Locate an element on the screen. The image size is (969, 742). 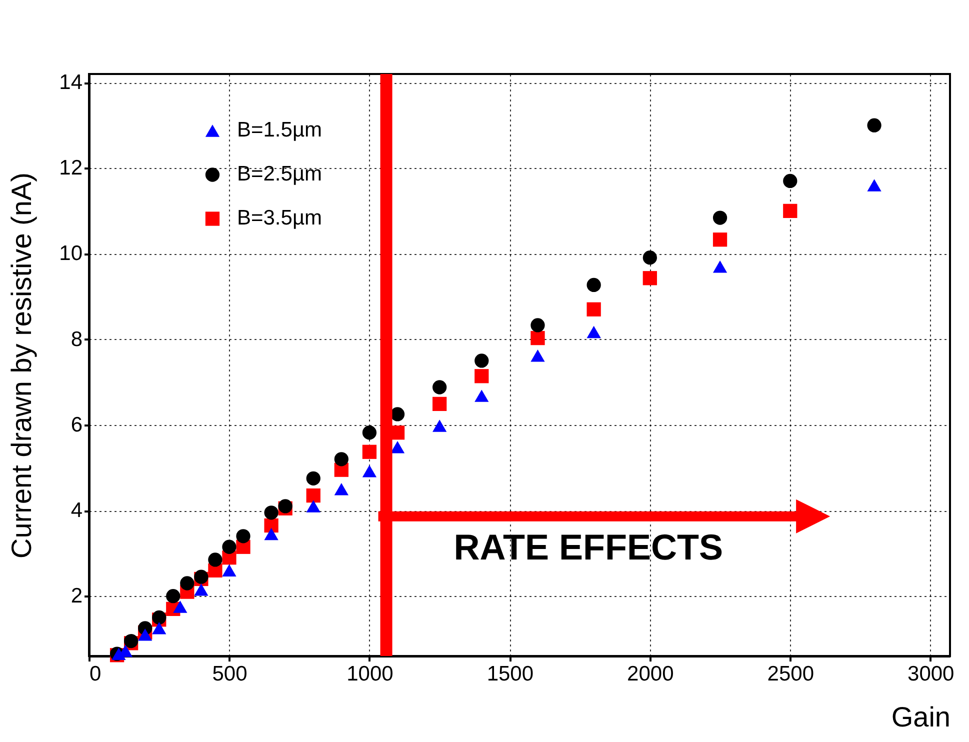
x-tick-label: 3000 is located at coordinates (931, 674).